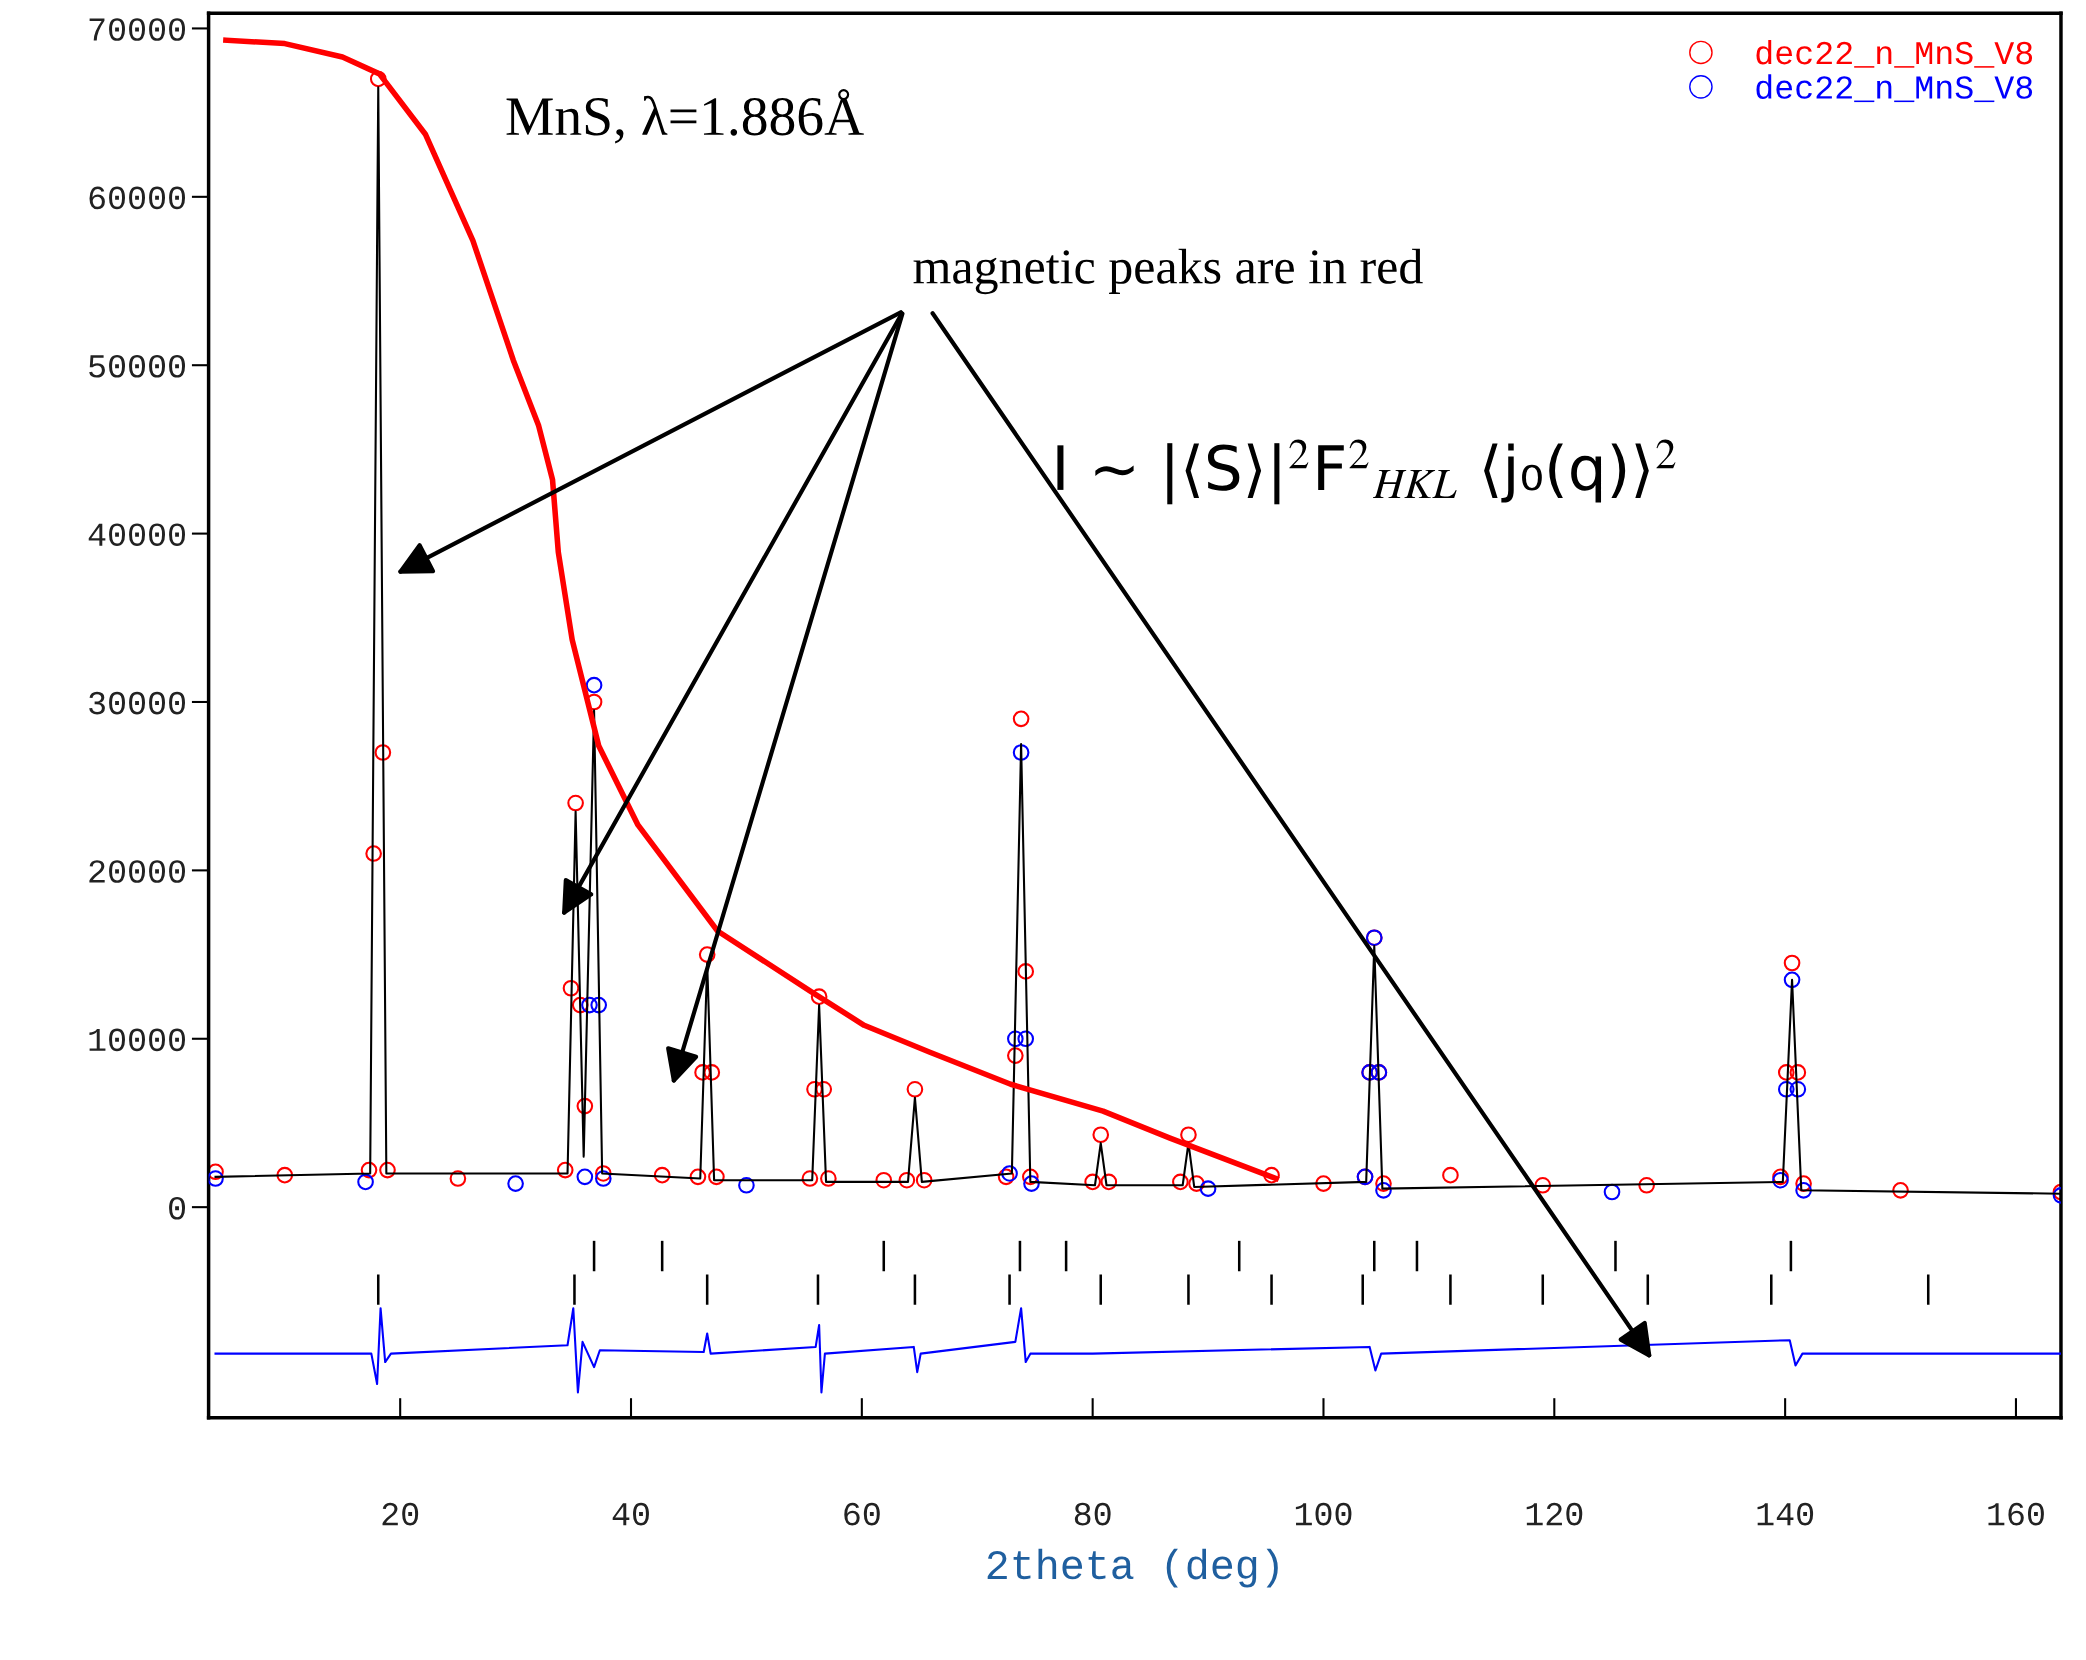  Describe the element at coordinates (2016, 1514) in the screenshot. I see `x-tick-label: 160` at that location.